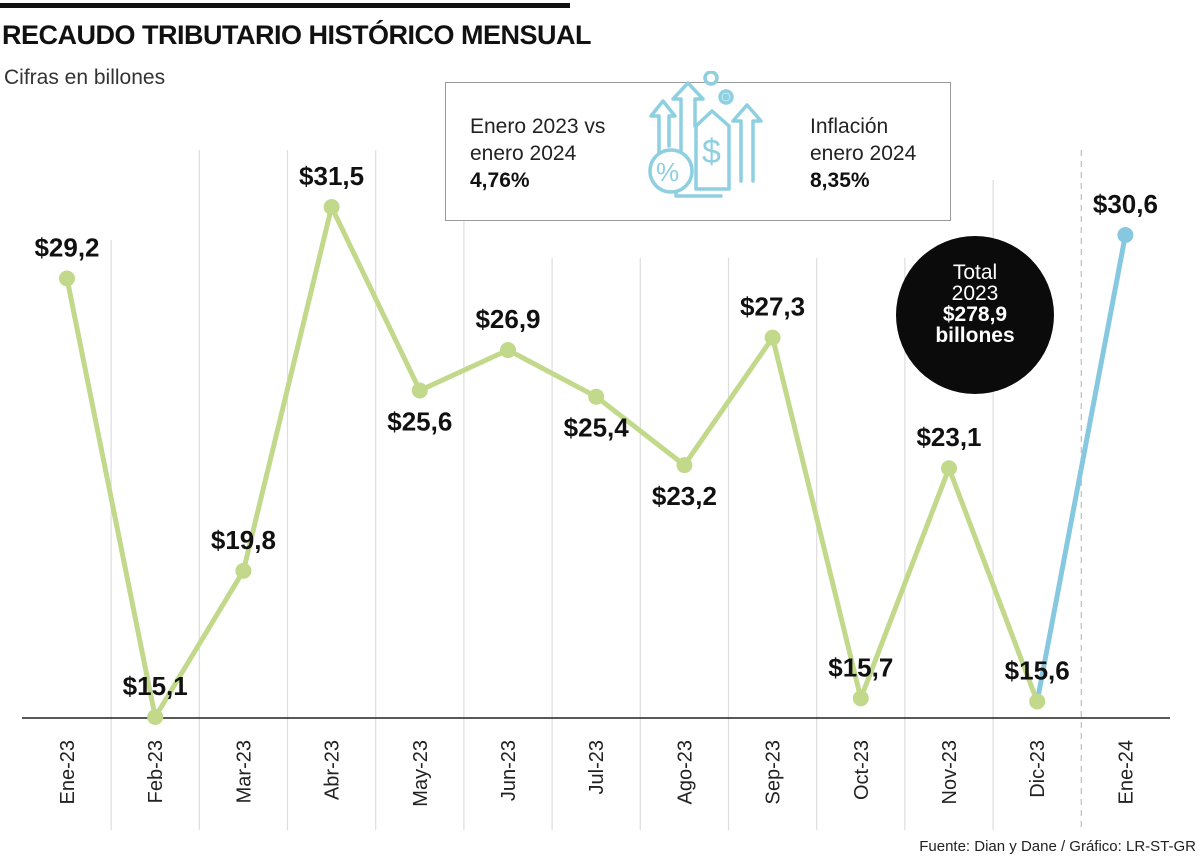 The width and height of the screenshot is (1200, 861). Describe the element at coordinates (507, 319) in the screenshot. I see `data-label-jun-23: $26,9` at that location.